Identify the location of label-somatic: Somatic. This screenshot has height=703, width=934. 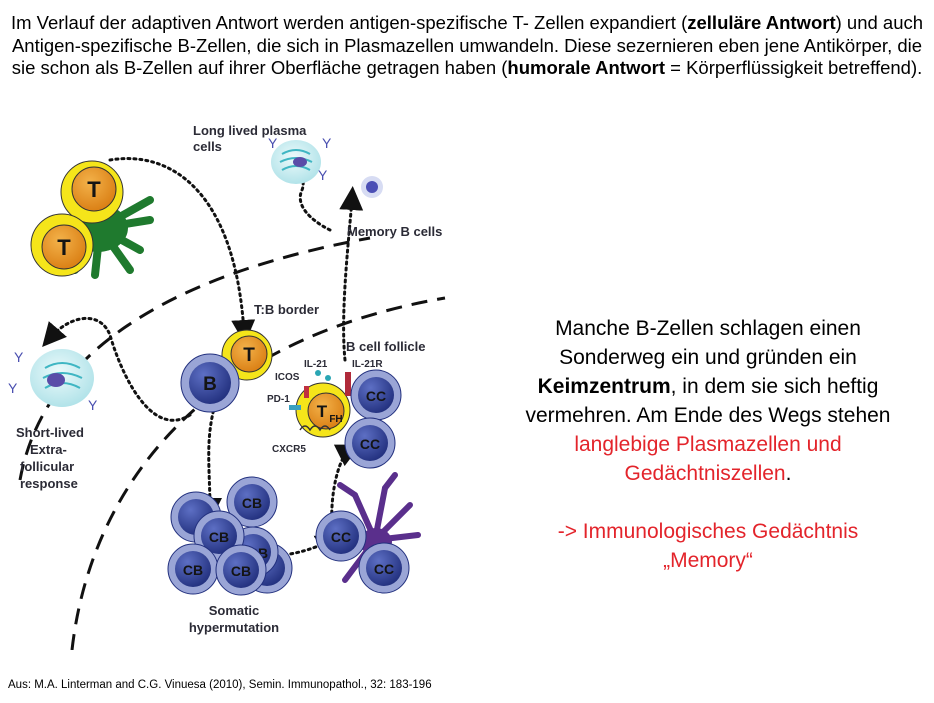
(234, 610).